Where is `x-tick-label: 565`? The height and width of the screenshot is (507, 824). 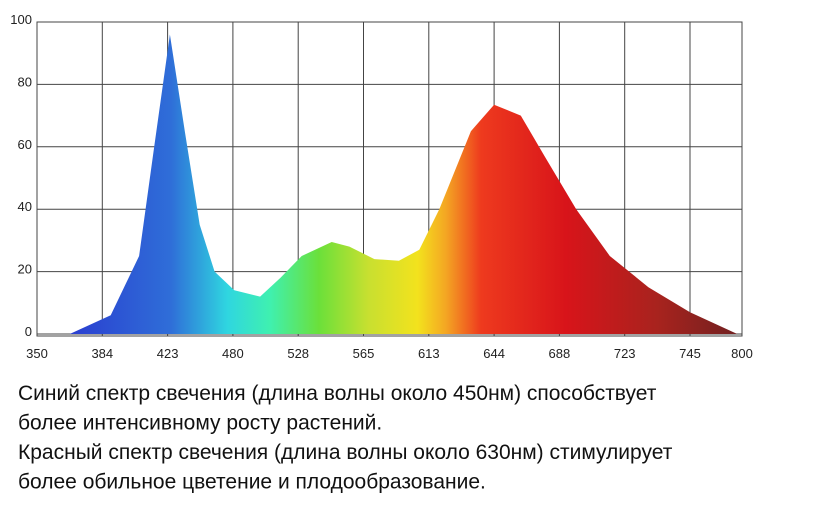
x-tick-label: 565 is located at coordinates (364, 353).